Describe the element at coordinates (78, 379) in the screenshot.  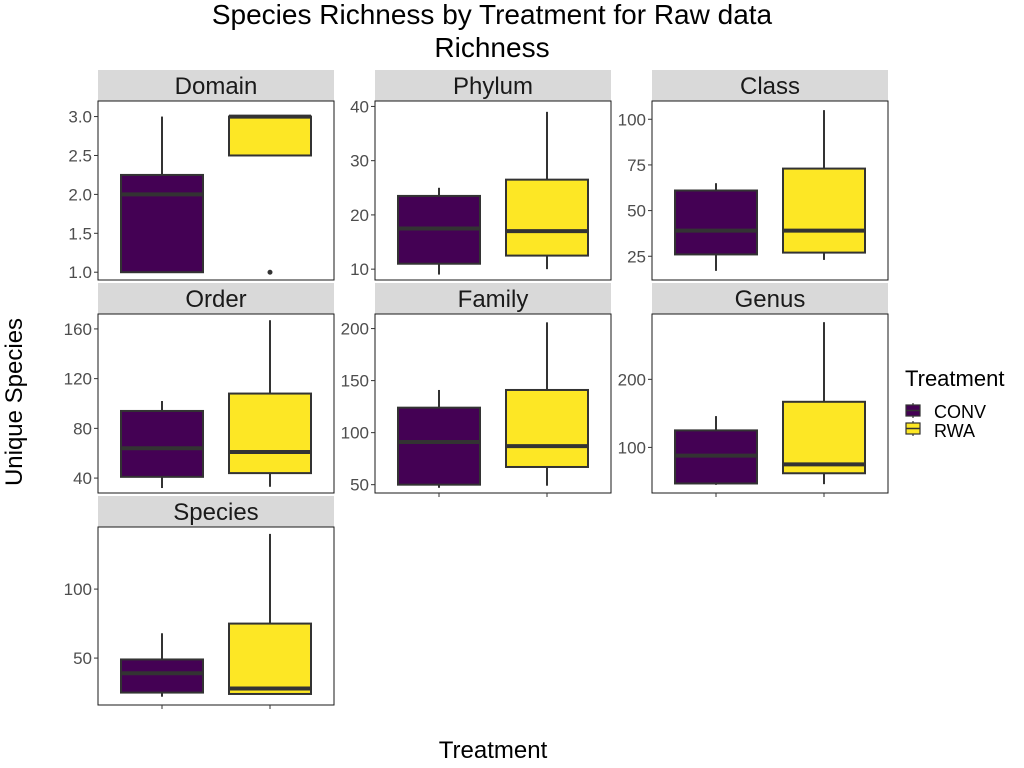
I see `y-tick-label-order: 120` at that location.